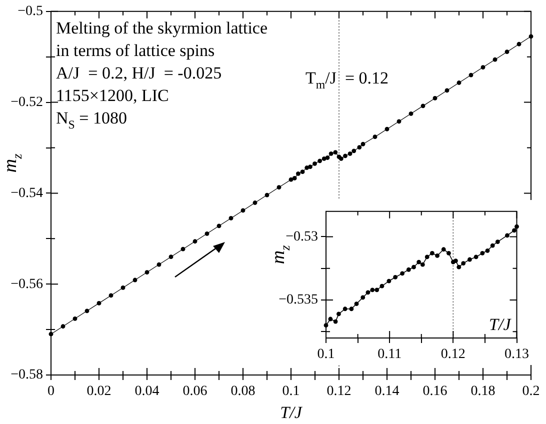  Describe the element at coordinates (135, 50) in the screenshot. I see `annotation: in terms of lattice spins` at that location.